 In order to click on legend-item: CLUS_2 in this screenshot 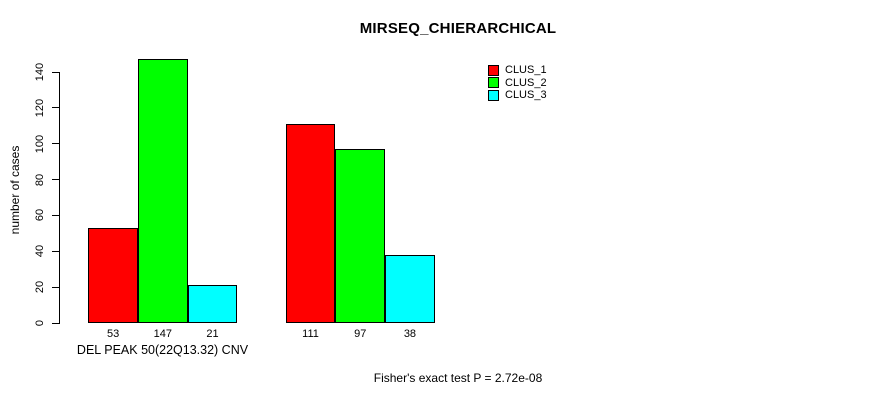, I will do `click(517, 83)`.